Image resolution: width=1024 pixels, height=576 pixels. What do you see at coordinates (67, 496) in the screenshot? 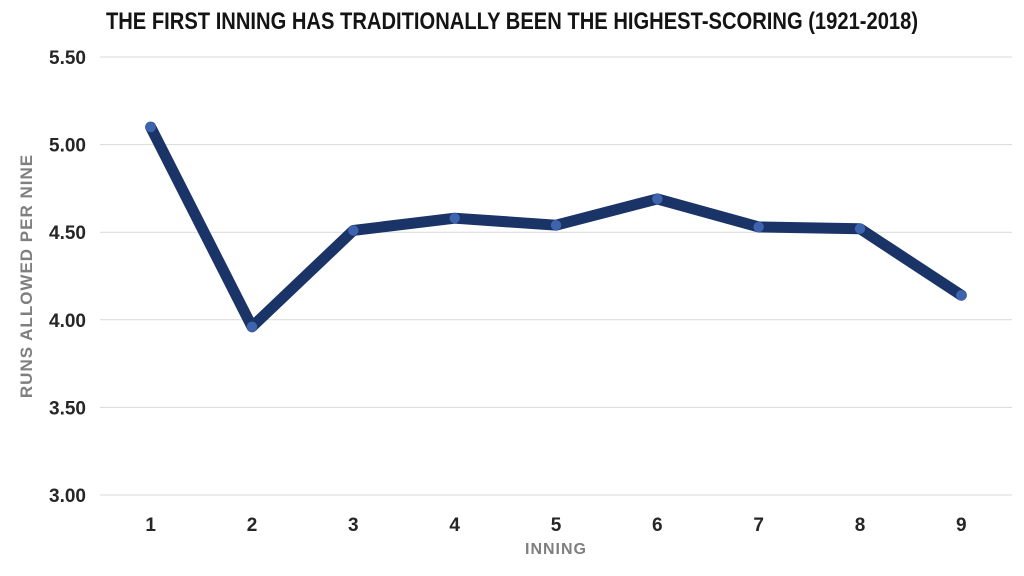
I see `y-tick-label: 3.00` at bounding box center [67, 496].